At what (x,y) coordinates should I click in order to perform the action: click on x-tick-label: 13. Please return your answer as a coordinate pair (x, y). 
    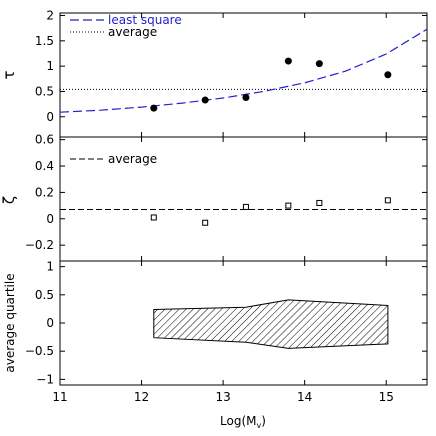
    Looking at the image, I should click on (222, 397).